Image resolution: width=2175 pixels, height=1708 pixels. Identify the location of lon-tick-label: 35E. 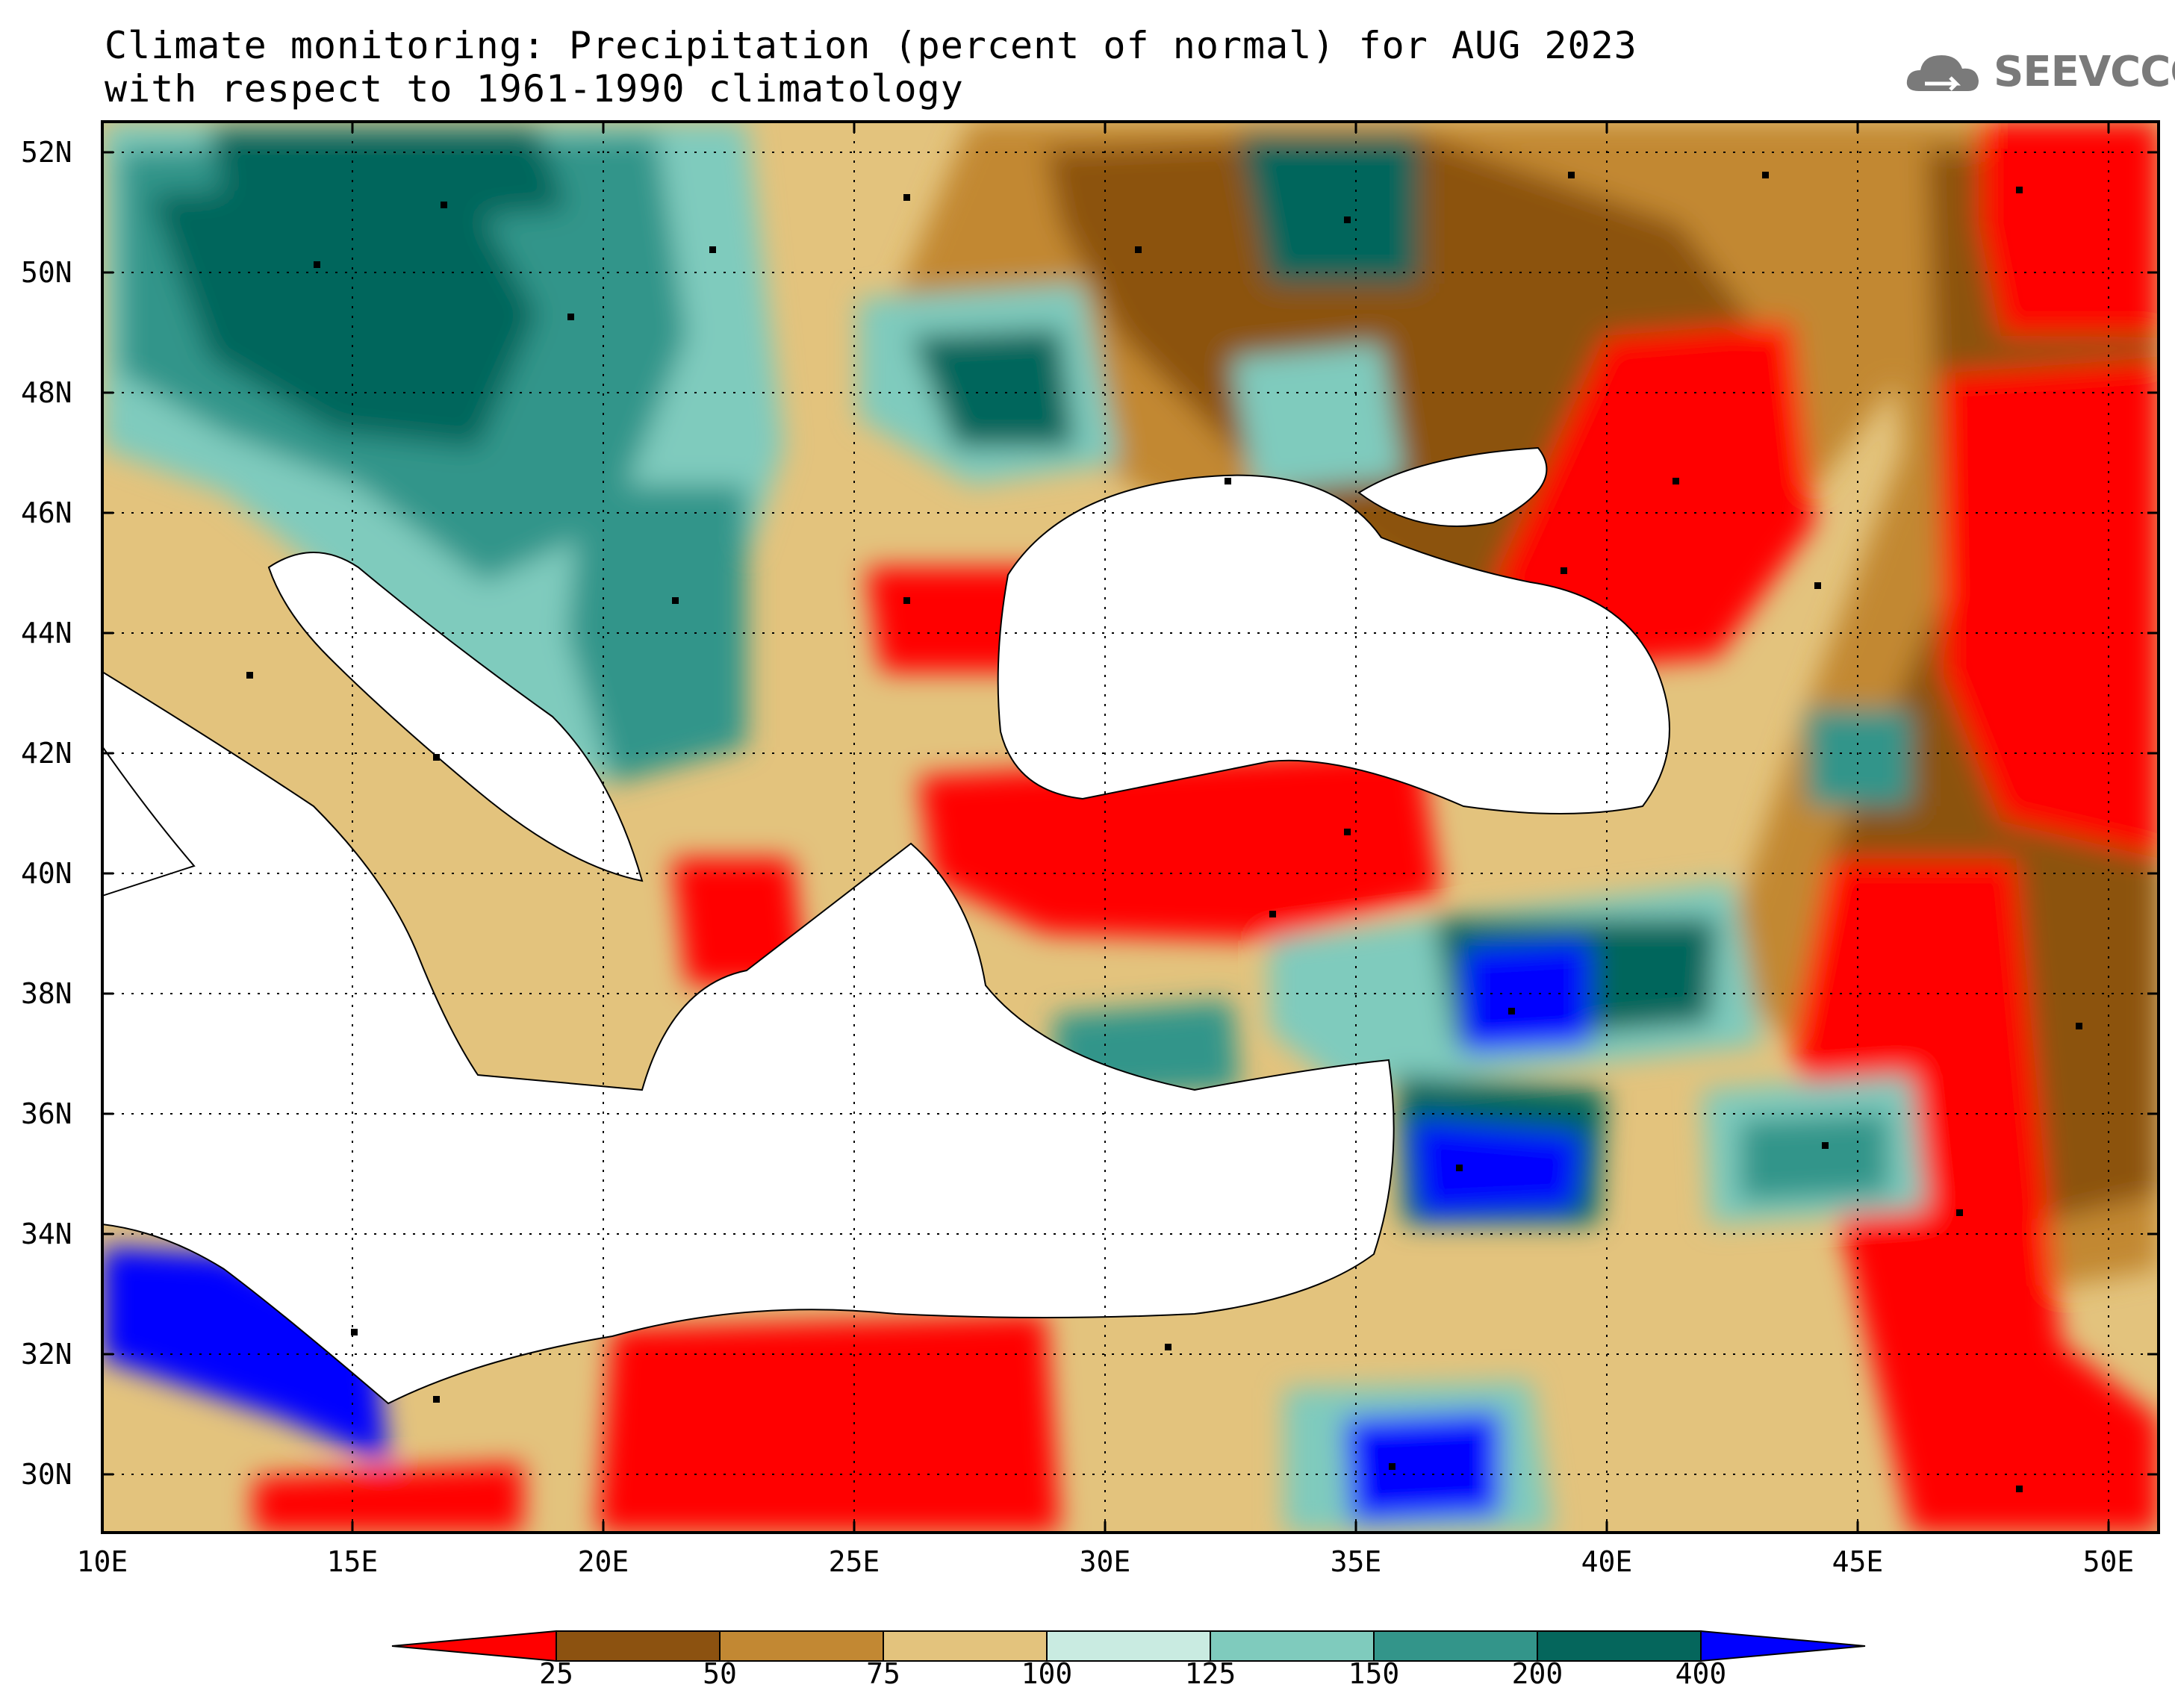
(1356, 1561).